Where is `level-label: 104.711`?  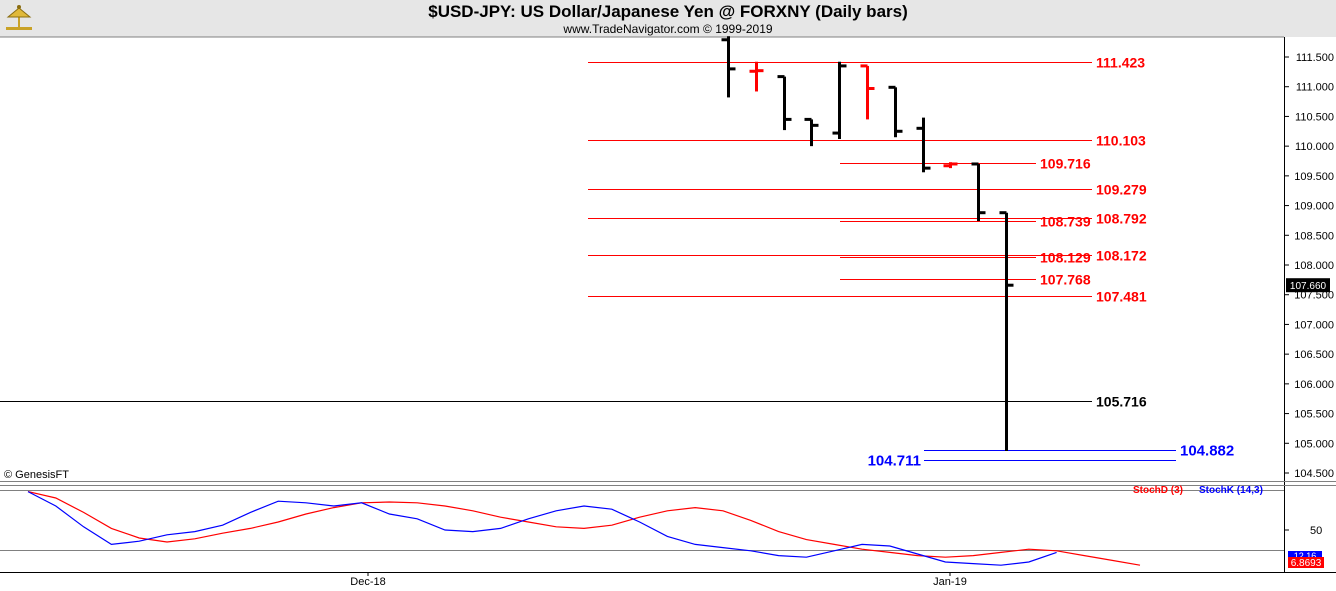
level-label: 104.711 is located at coordinates (894, 461).